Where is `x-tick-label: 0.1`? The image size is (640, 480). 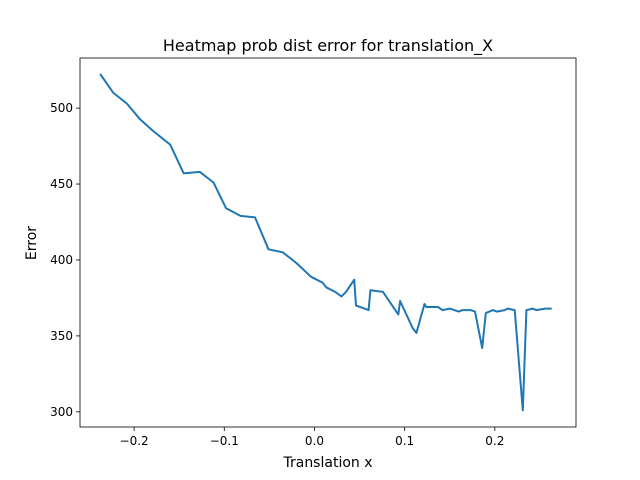
x-tick-label: 0.1 is located at coordinates (404, 441).